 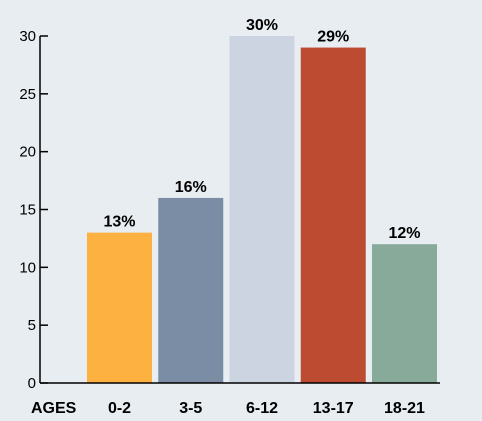 I want to click on data-label-13-17: 29%, so click(x=333, y=37).